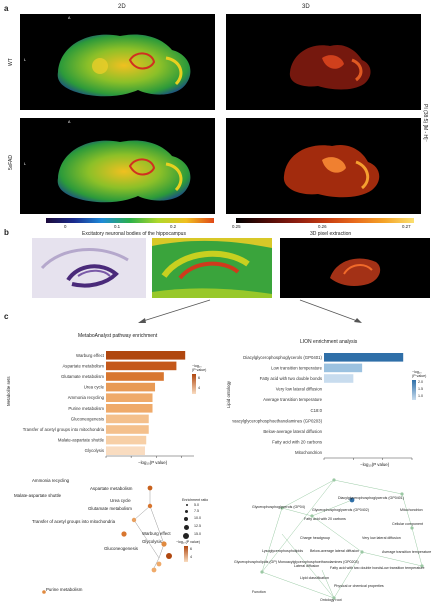 This screenshot has width=439, height=607. I want to click on ion-side-label: PI (38:5) [M - H]⁻, so click(425, 123).